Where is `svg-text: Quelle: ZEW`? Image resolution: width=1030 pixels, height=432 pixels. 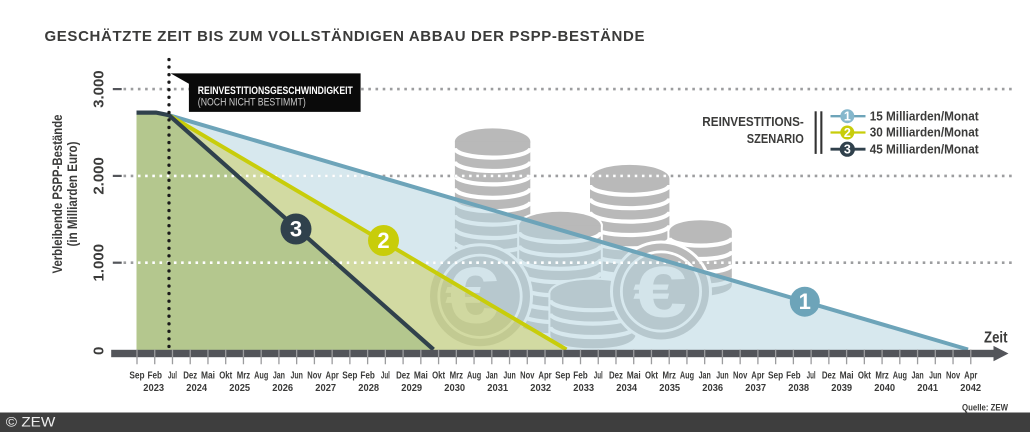
svg-text: Quelle: ZEW is located at coordinates (985, 407).